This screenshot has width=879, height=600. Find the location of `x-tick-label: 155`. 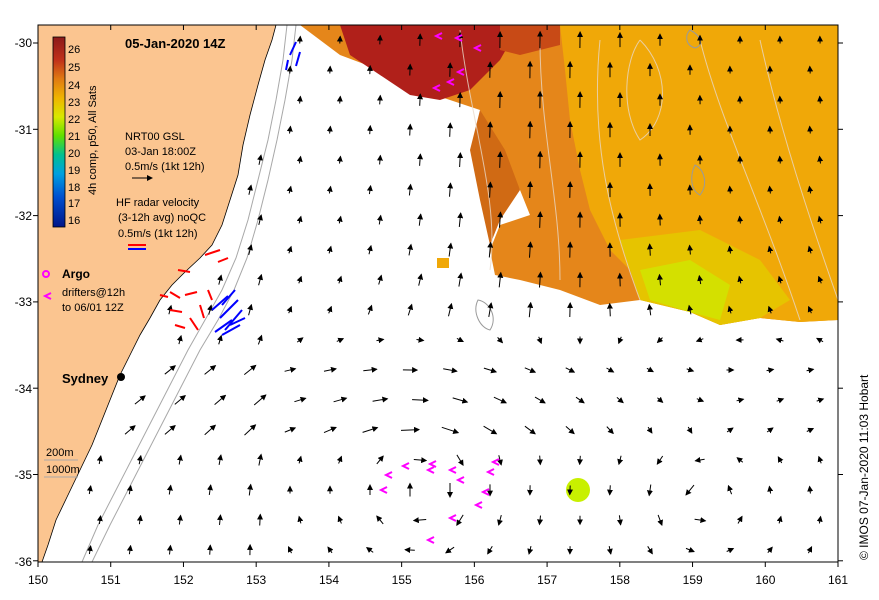

x-tick-label: 155 is located at coordinates (402, 580).